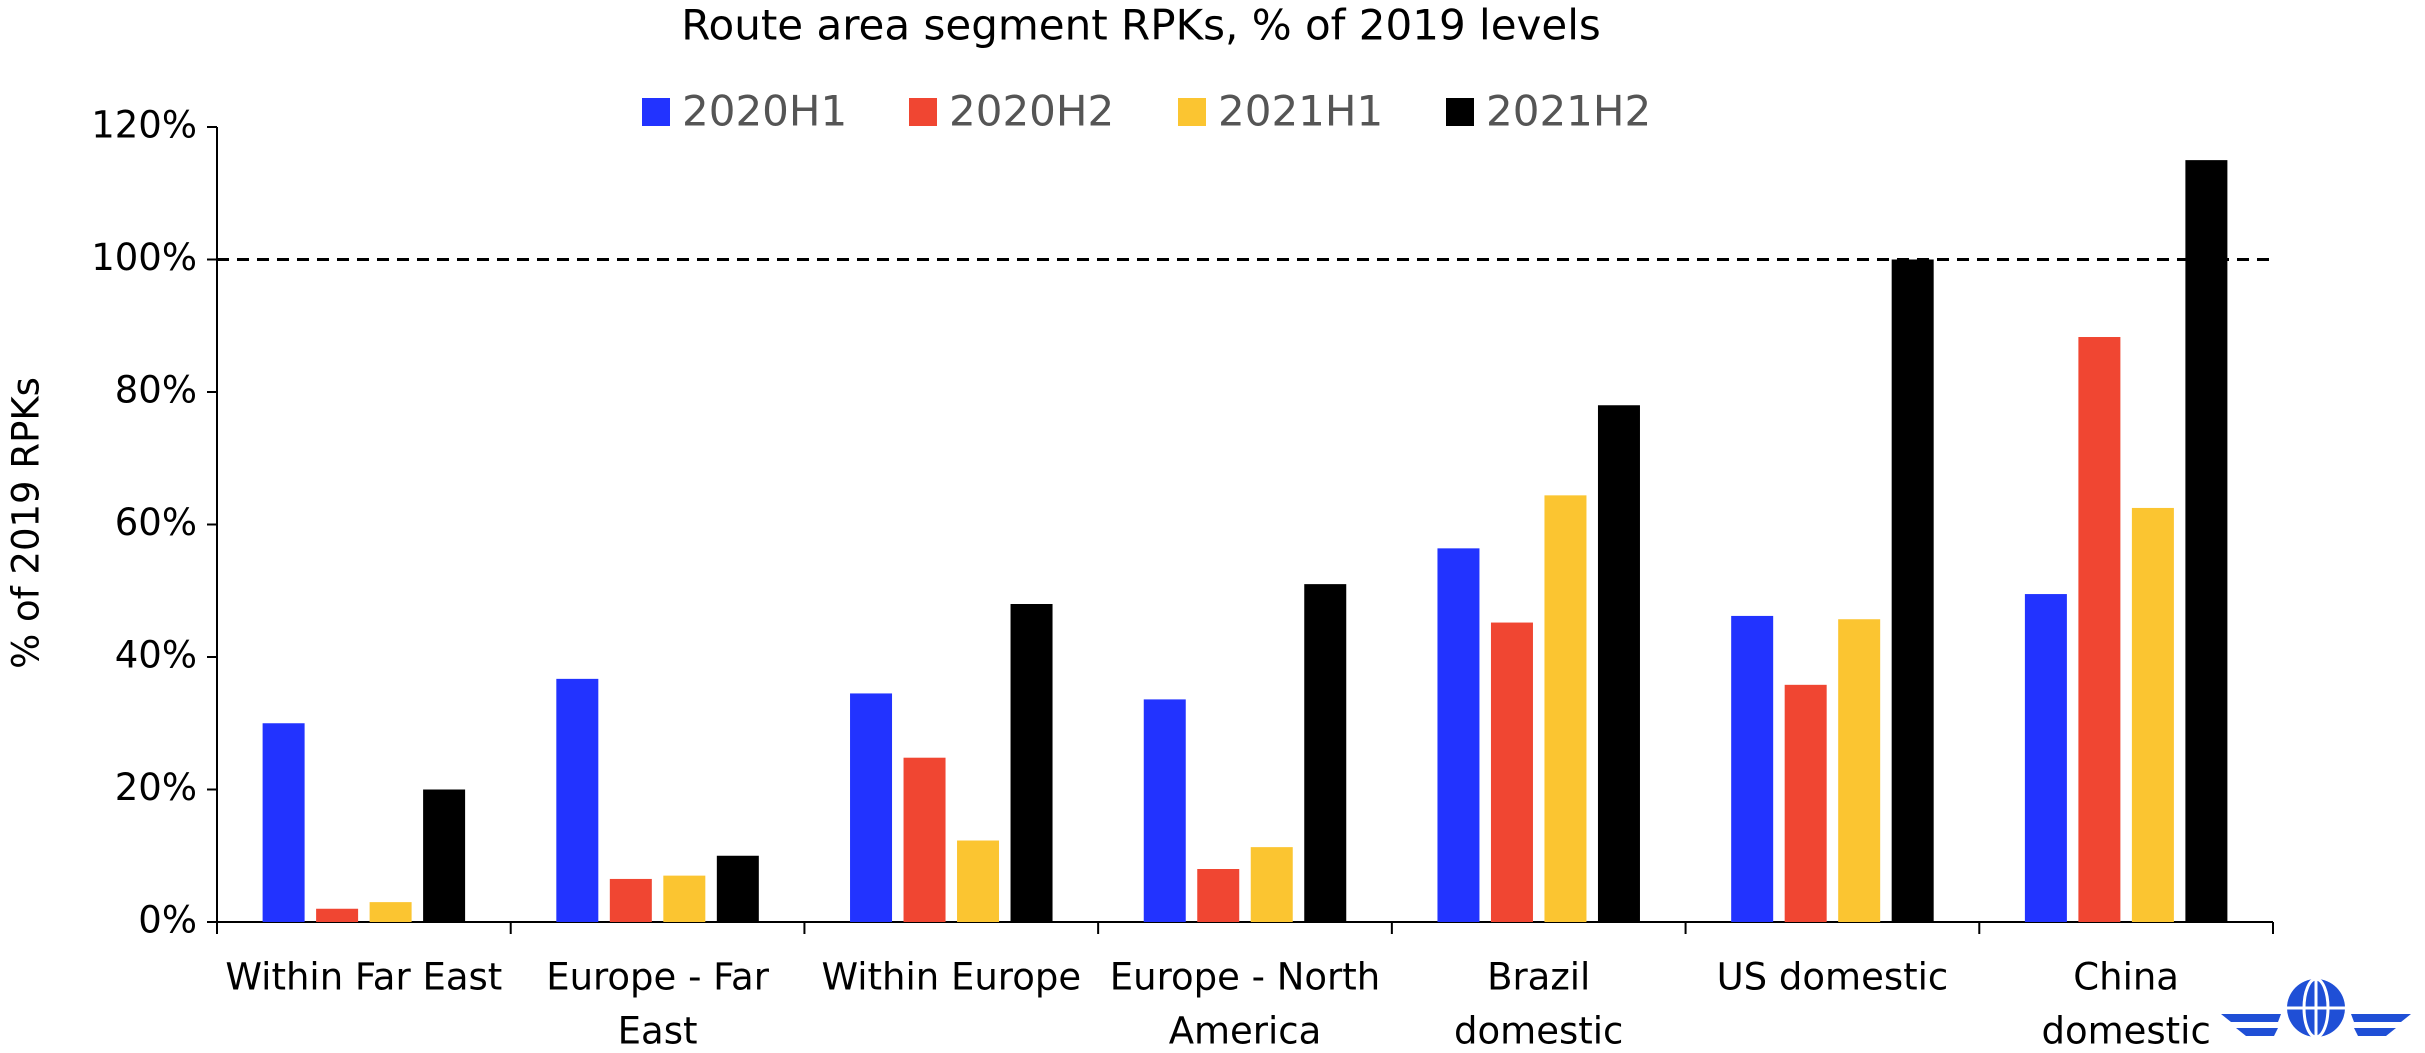 The width and height of the screenshot is (2425, 1053). Describe the element at coordinates (1300, 111) in the screenshot. I see `legend-label: 2021H1` at that location.